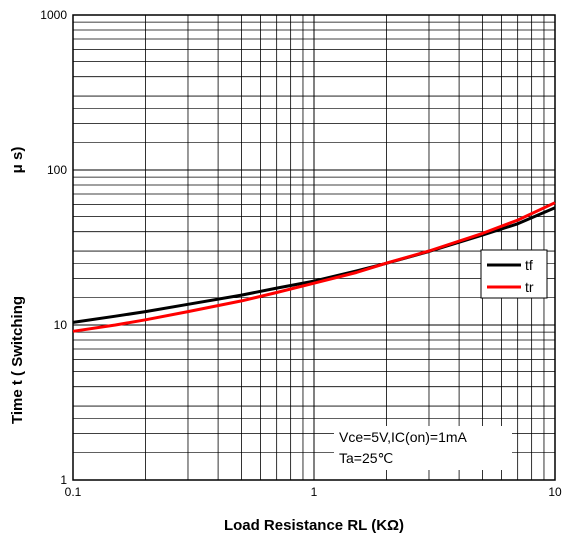 The width and height of the screenshot is (565, 544). What do you see at coordinates (314, 525) in the screenshot?
I see `x-axis-title: Load Resistance RL (KΩ)` at bounding box center [314, 525].